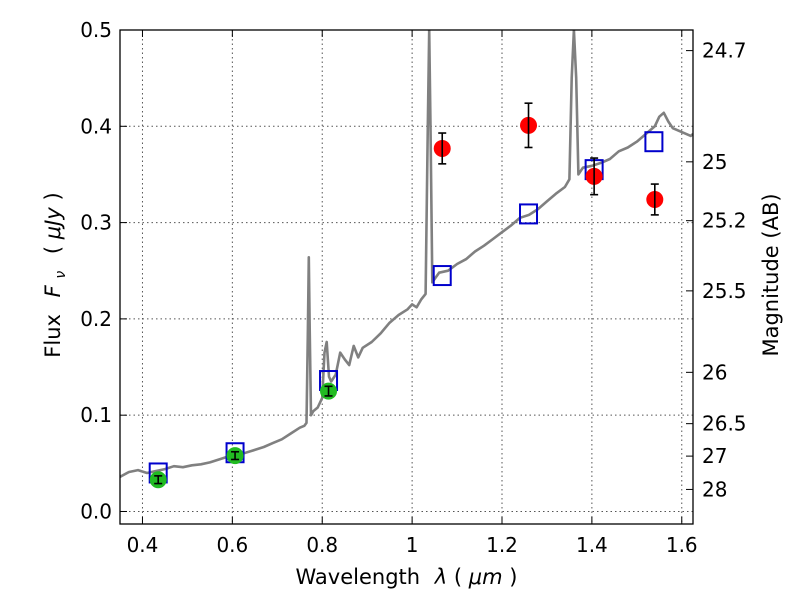 The image size is (800, 600). Describe the element at coordinates (53, 290) in the screenshot. I see `y-axis-label-symbol: F` at that location.